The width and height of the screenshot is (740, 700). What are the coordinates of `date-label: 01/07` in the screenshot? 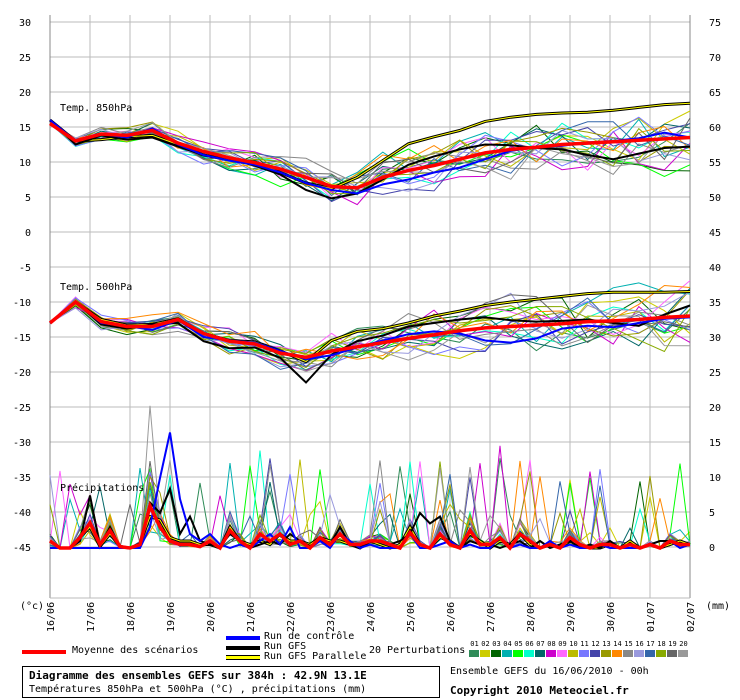 It's located at (651, 617).